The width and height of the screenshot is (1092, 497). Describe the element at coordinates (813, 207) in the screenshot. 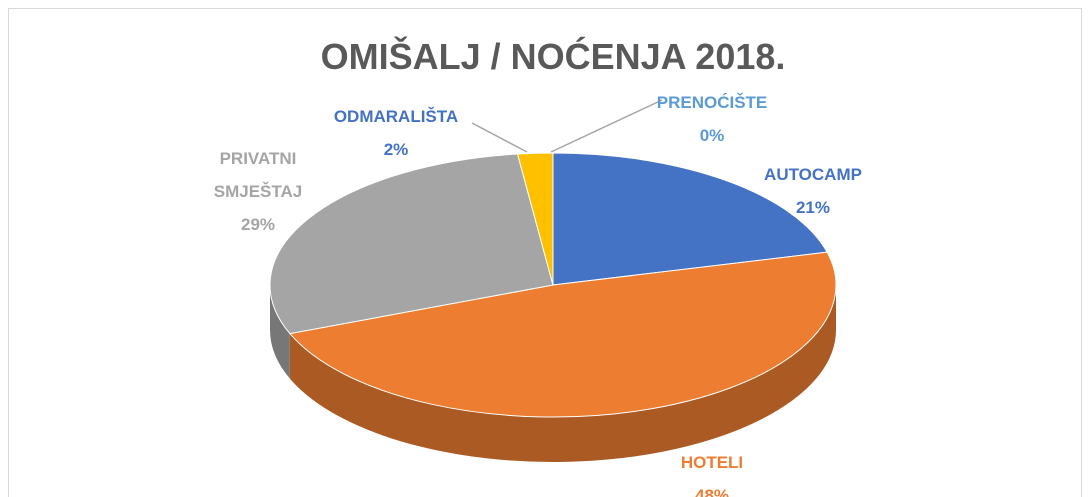

I see `label-value: 21%` at that location.